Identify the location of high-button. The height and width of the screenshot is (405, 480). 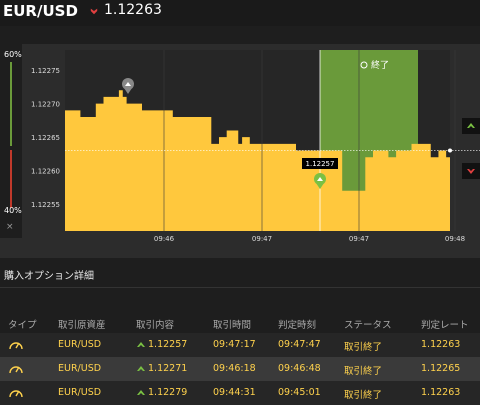
(471, 126).